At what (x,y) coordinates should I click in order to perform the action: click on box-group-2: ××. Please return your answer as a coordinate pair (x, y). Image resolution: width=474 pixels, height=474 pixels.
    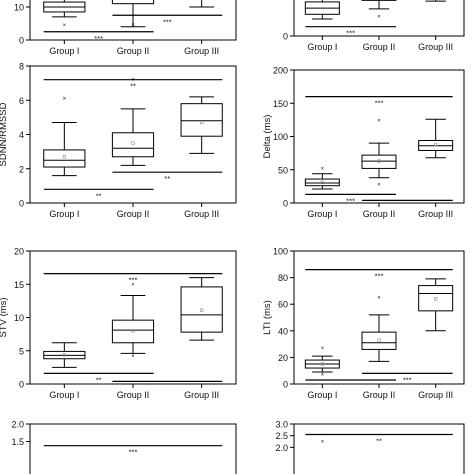
    Looking at the image, I should click on (379, 153).